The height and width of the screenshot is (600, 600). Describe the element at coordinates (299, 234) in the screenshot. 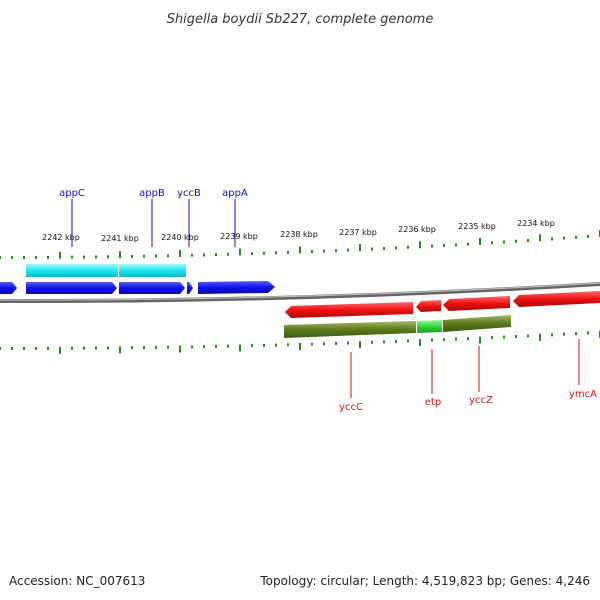

I see `tick-label: 2238 kbp` at that location.